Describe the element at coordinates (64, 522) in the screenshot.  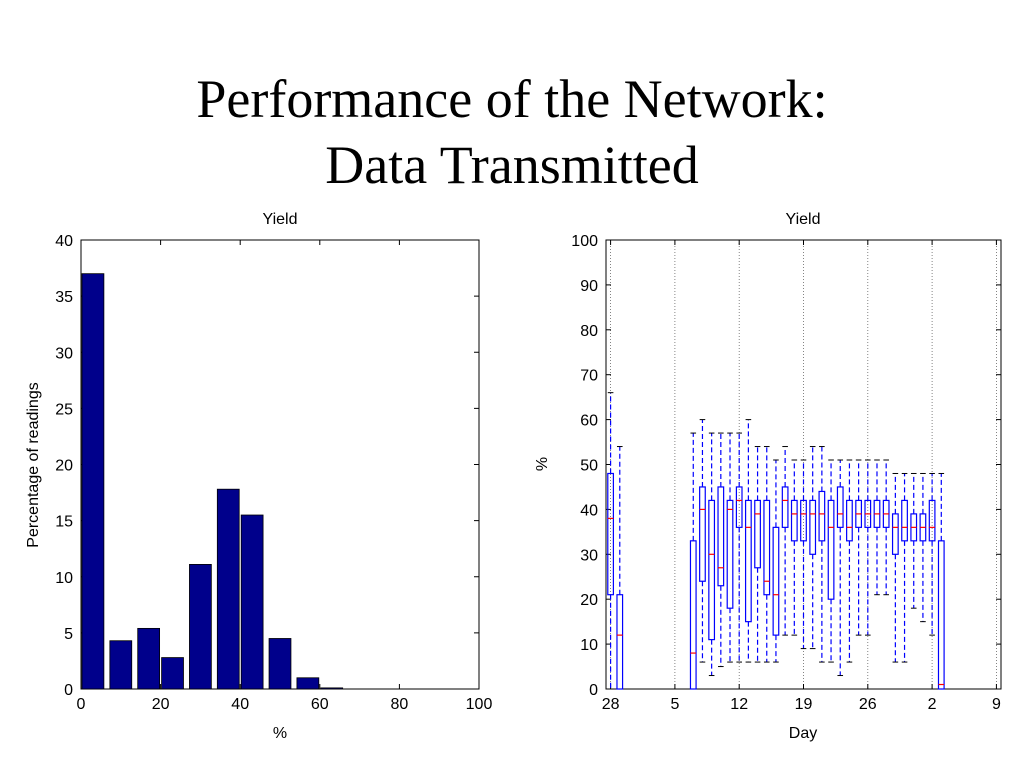
I see `histogram-y-tick-label: 15` at that location.